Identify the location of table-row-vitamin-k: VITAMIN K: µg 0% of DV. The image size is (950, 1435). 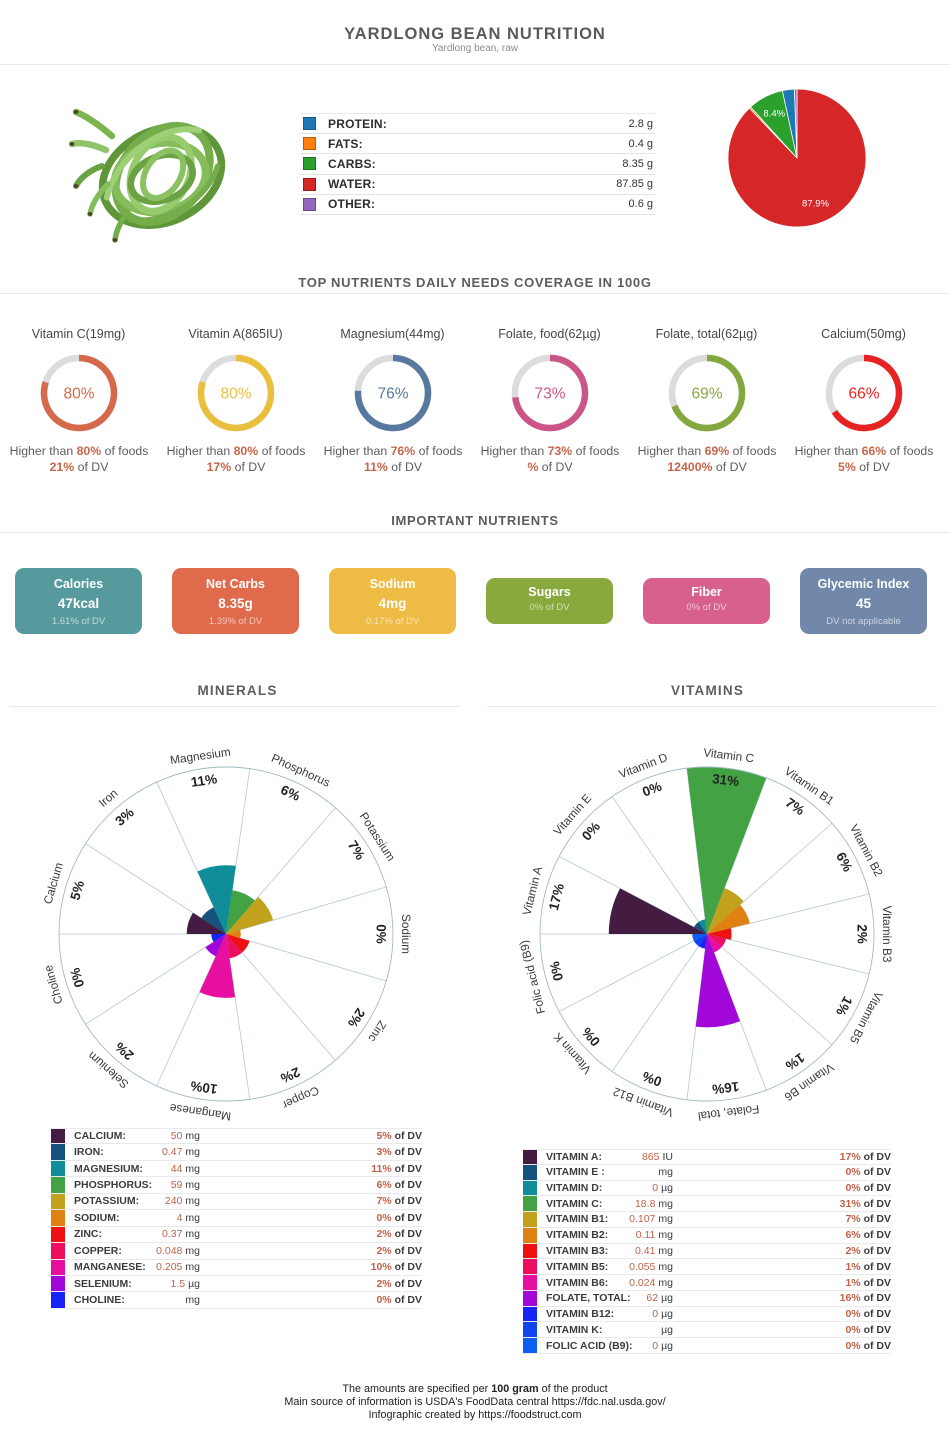
(707, 1330).